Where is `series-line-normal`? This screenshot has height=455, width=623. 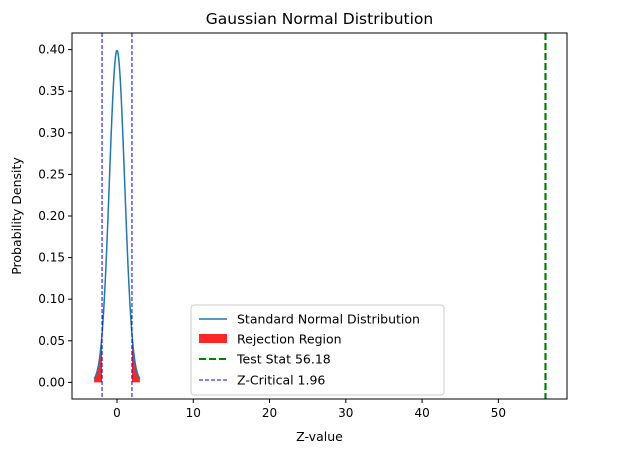
series-line-normal is located at coordinates (117, 214).